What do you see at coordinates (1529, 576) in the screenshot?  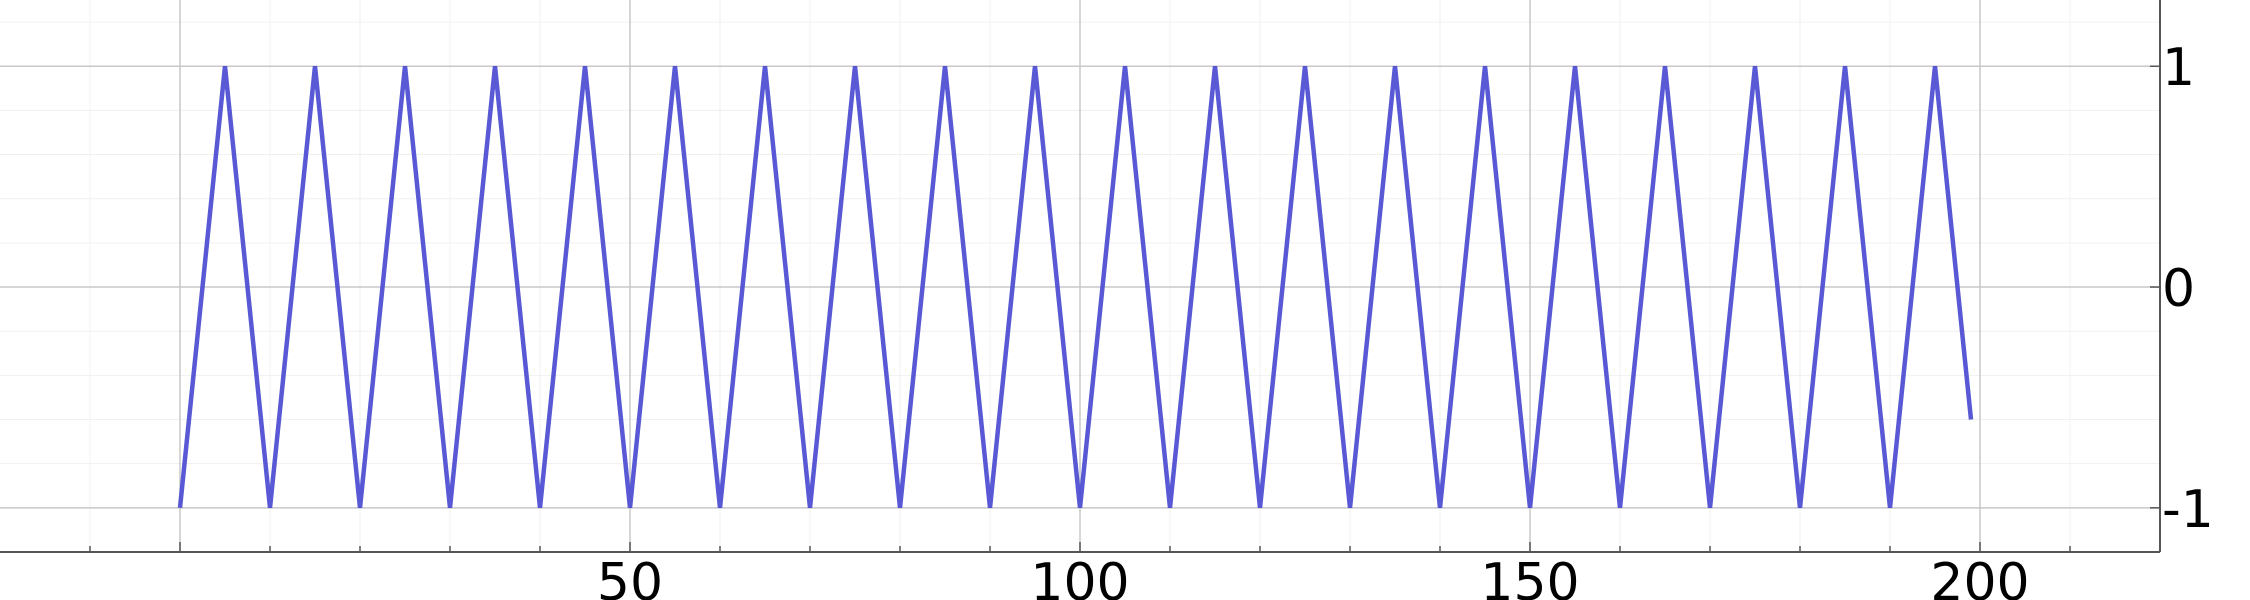 I see `x-tick-label: 150` at bounding box center [1529, 576].